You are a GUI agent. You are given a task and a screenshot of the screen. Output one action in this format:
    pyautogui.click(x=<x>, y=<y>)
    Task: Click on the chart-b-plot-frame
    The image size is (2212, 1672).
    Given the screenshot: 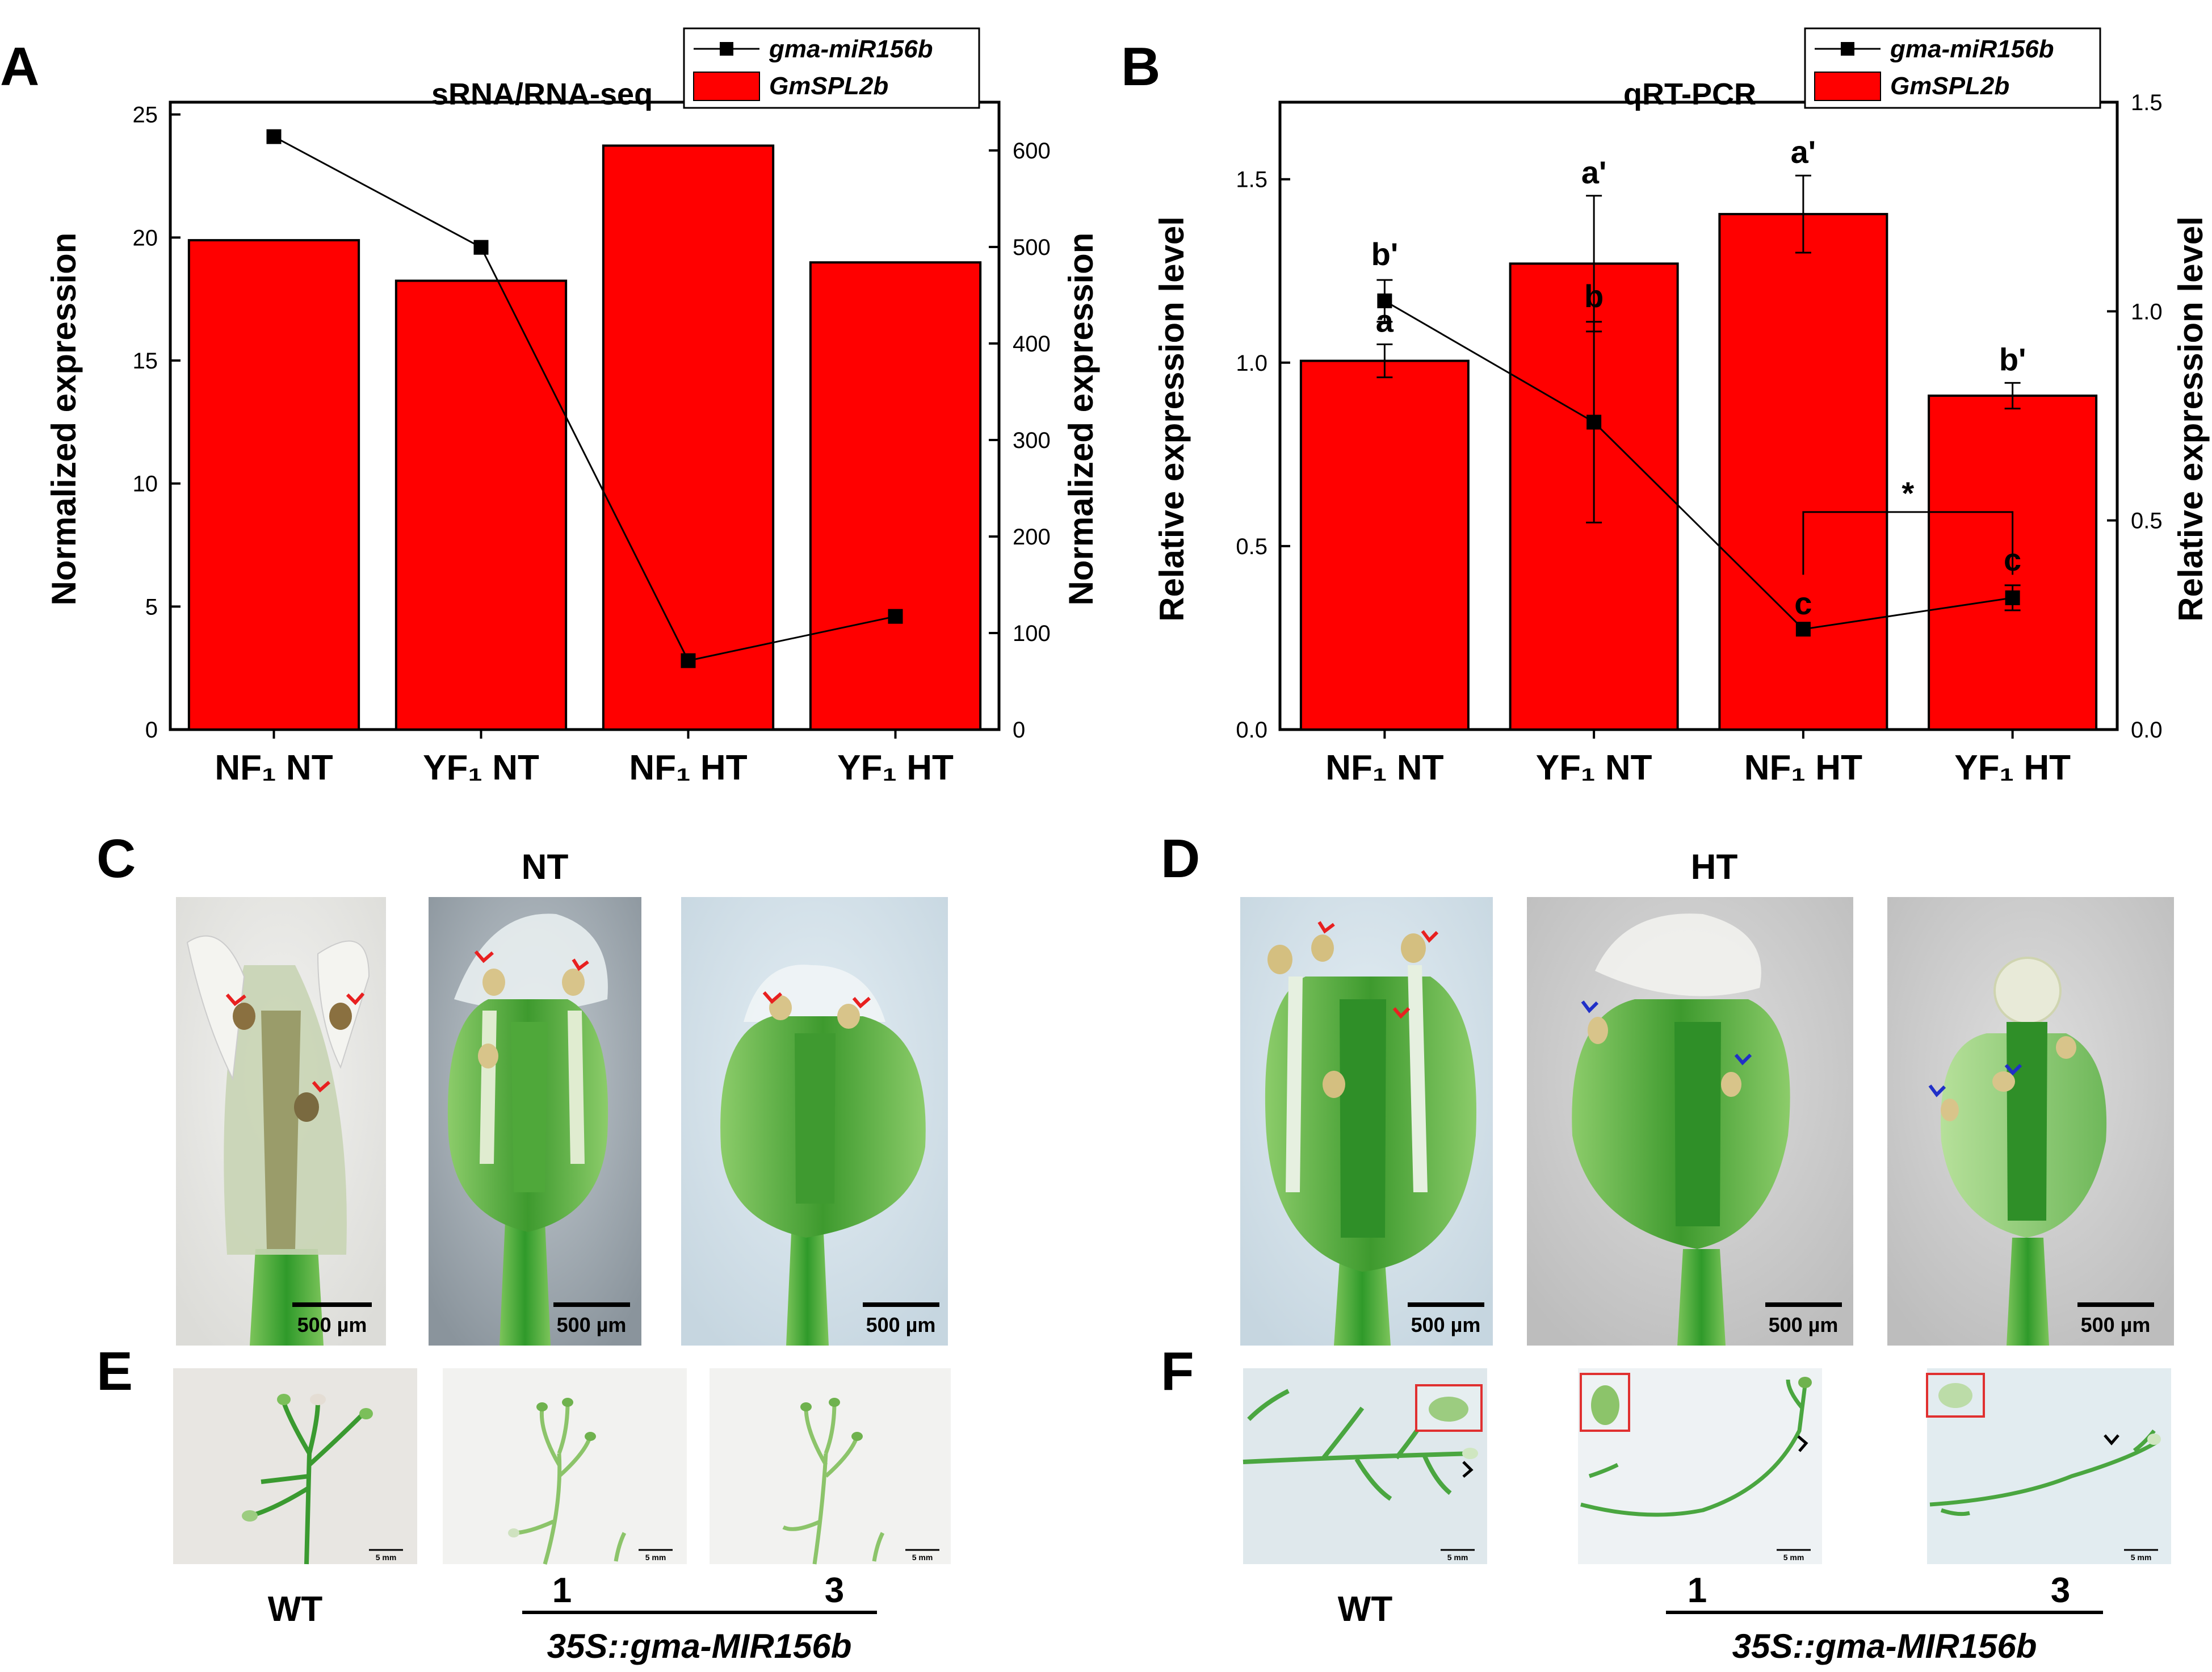 What is the action you would take?
    pyautogui.click(x=1698, y=416)
    